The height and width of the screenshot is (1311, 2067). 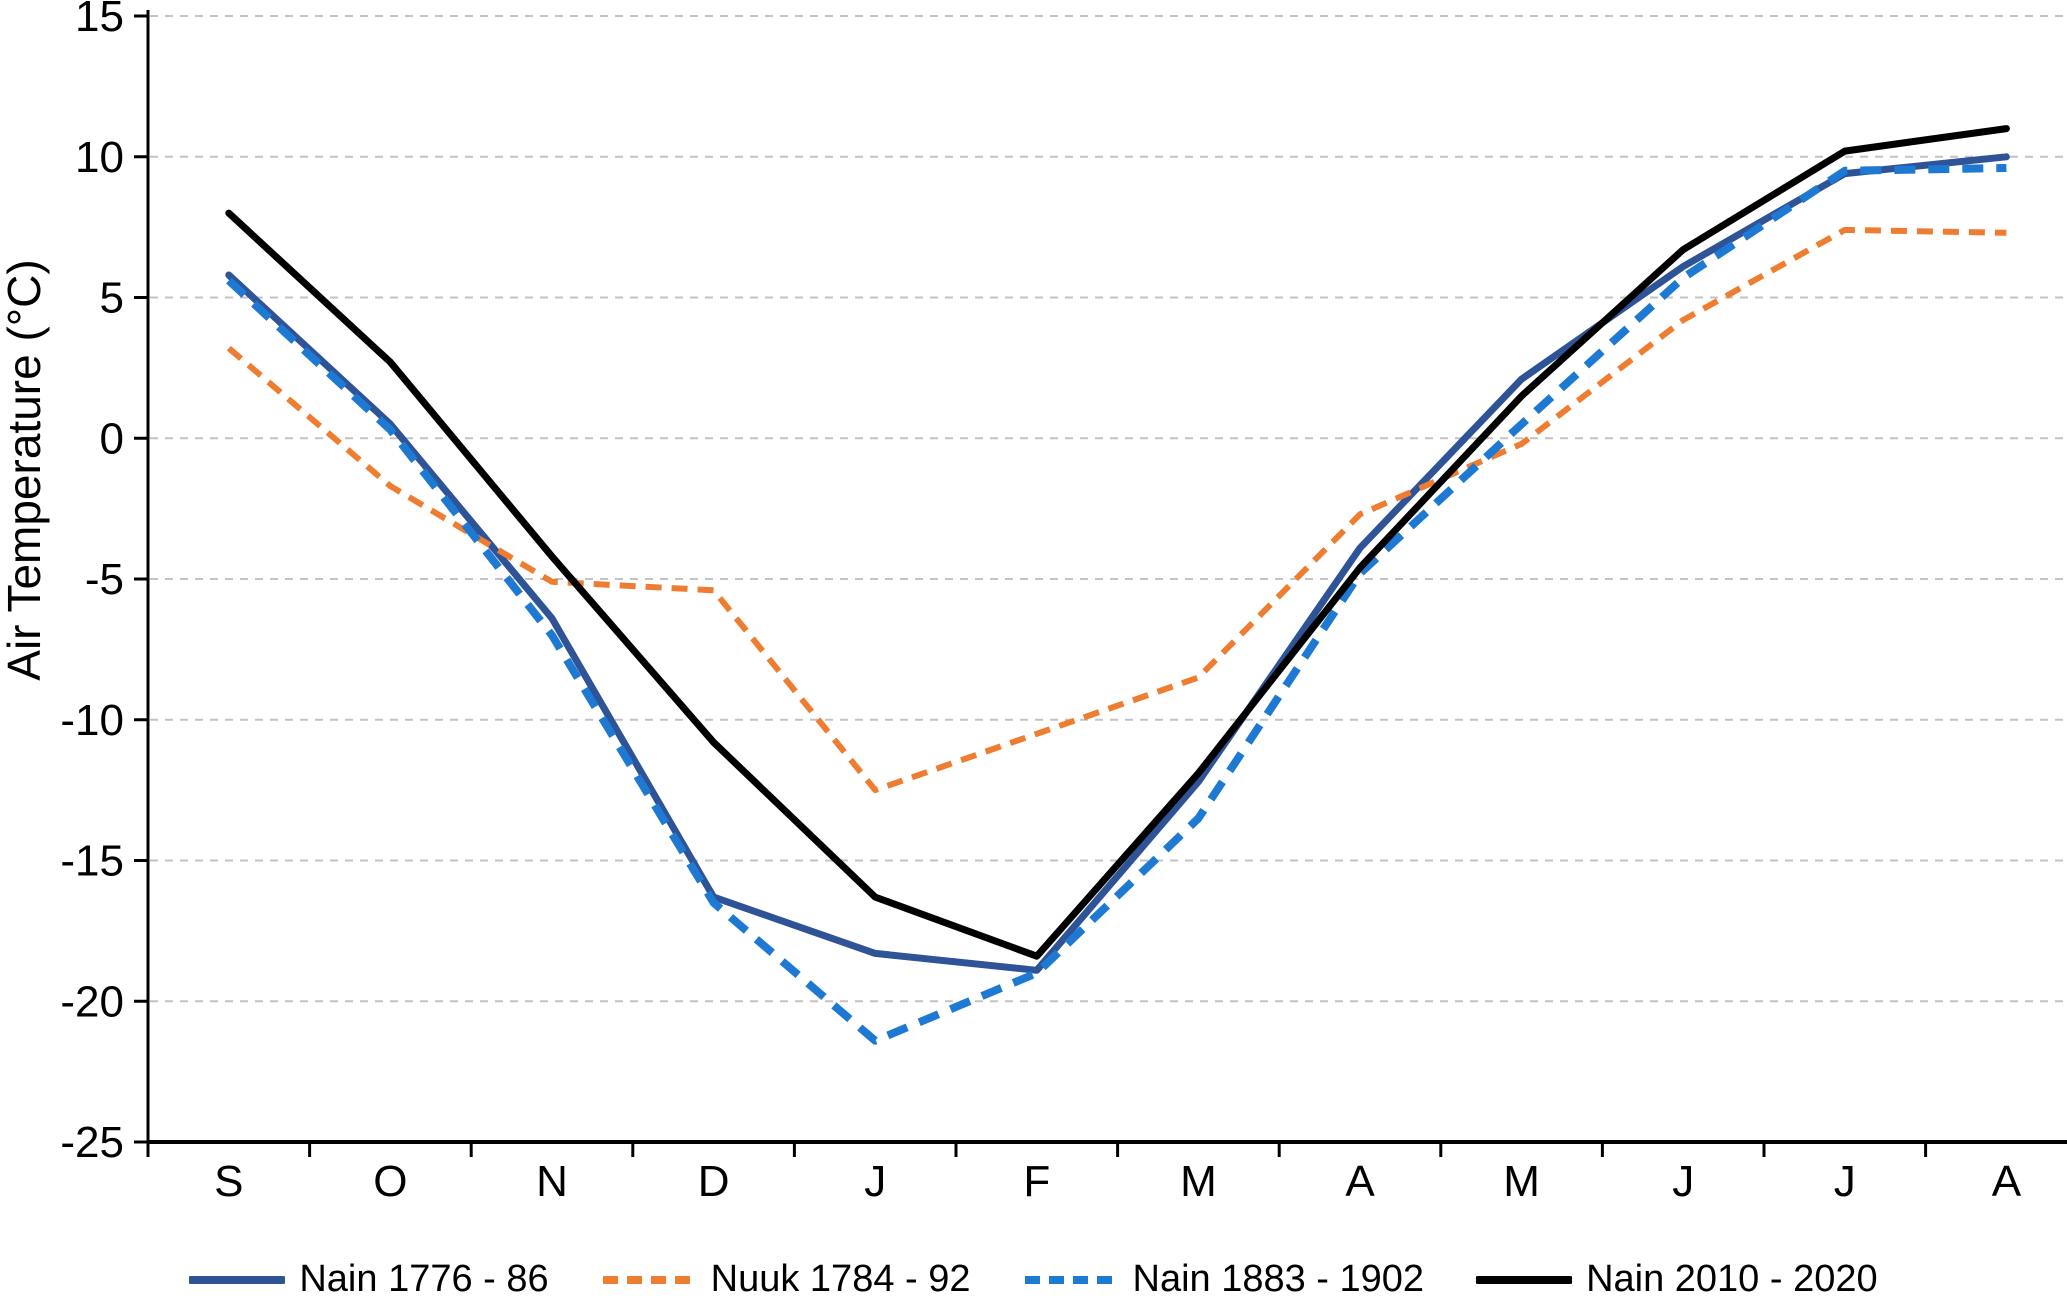 What do you see at coordinates (390, 1181) in the screenshot?
I see `x-tick-label: O` at bounding box center [390, 1181].